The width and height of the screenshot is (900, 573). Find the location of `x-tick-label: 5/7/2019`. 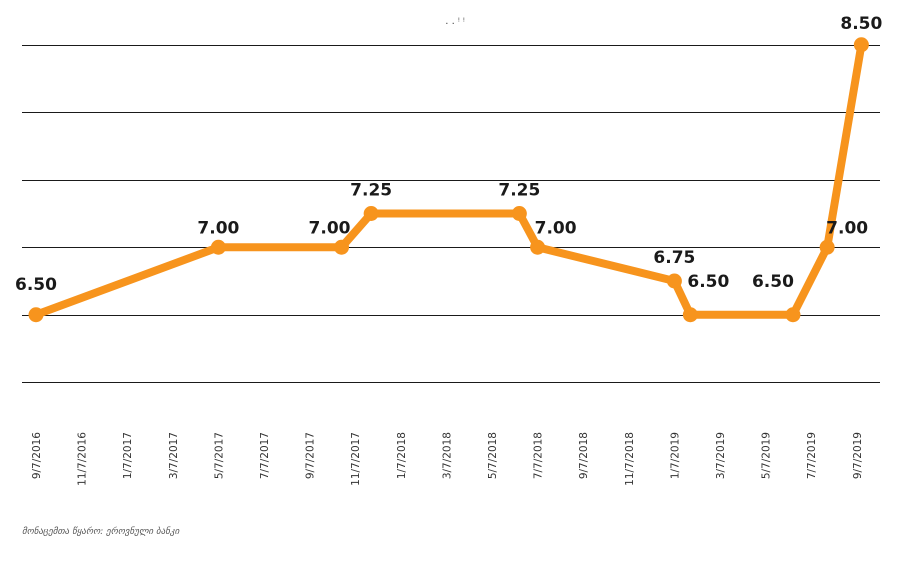

x-tick-label: 5/7/2019 is located at coordinates (767, 455).